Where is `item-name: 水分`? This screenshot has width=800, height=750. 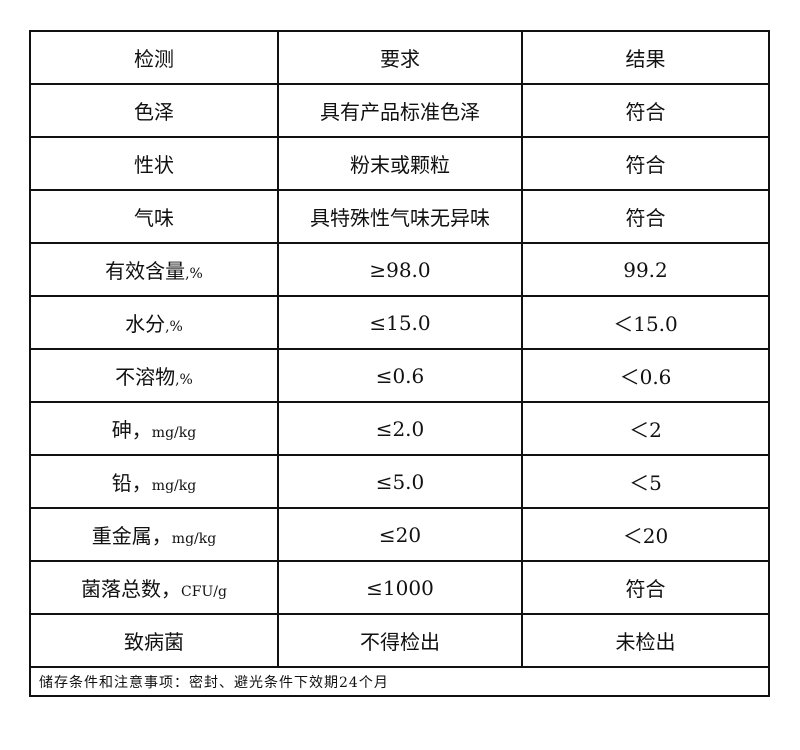
item-name: 水分 is located at coordinates (145, 324).